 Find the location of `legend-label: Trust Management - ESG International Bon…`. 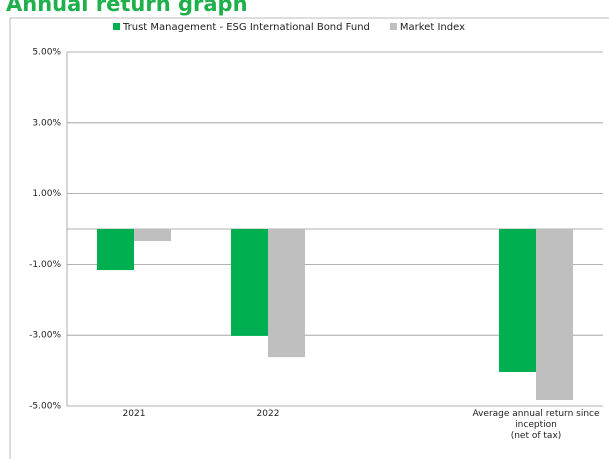

legend-label: Trust Management - ESG International Bon… is located at coordinates (246, 27).